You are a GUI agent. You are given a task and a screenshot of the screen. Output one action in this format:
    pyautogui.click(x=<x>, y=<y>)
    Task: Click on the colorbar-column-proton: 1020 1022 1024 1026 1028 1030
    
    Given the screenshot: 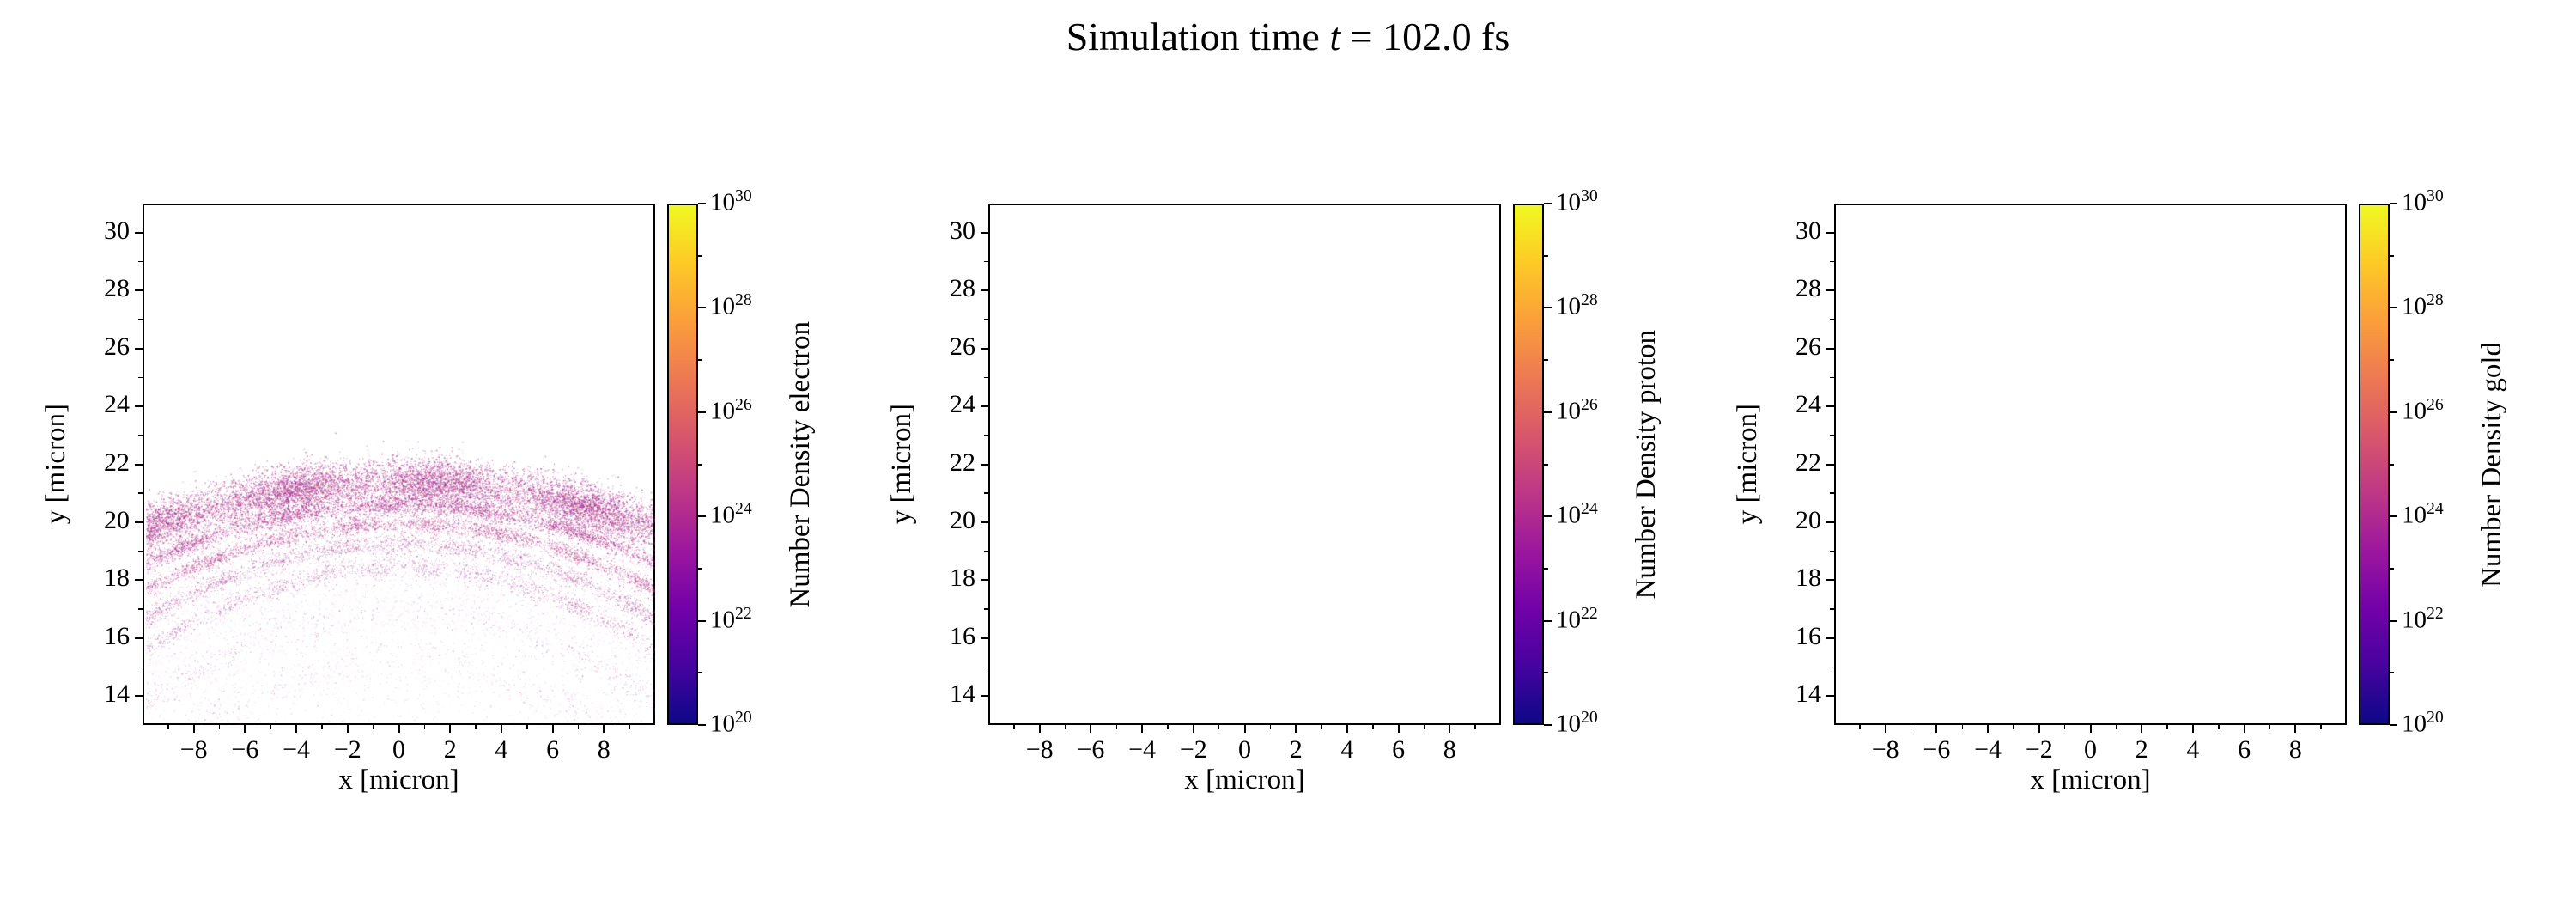 What is the action you would take?
    pyautogui.click(x=1555, y=462)
    